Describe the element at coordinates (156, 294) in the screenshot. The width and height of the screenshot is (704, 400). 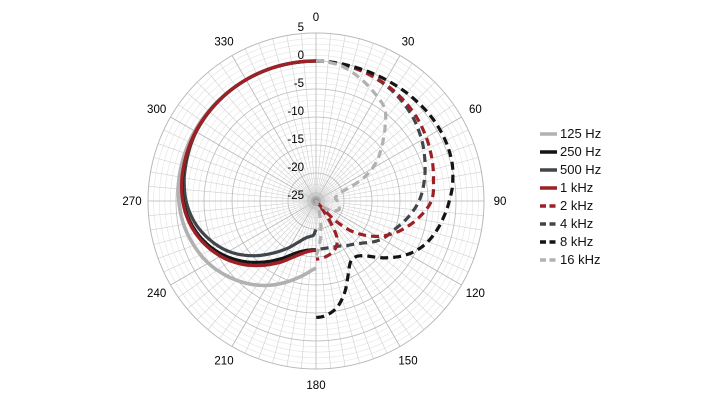
I see `angle-tick-label: 240` at that location.